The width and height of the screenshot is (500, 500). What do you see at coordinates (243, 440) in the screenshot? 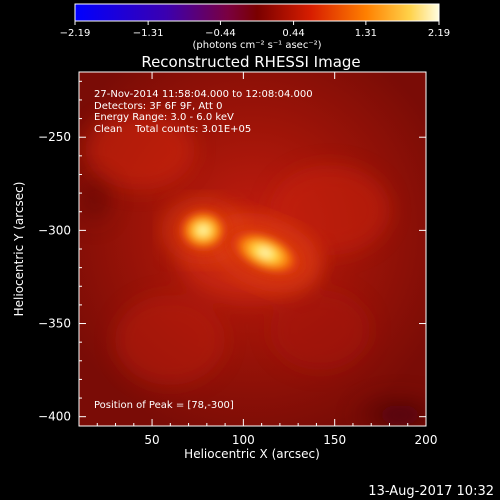
I see `x-tick-label: 100` at bounding box center [243, 440].